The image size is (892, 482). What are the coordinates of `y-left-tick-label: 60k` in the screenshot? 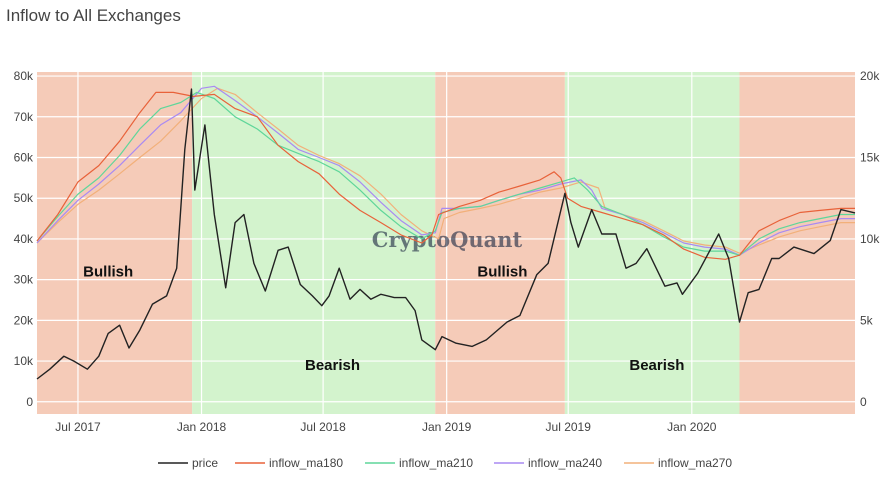 It's located at (24, 158).